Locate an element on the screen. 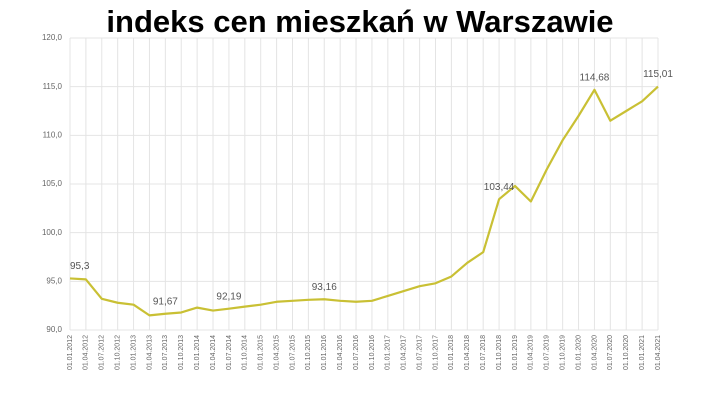 This screenshot has height=403, width=720. x-tick-label: 01.01.2020 is located at coordinates (578, 352).